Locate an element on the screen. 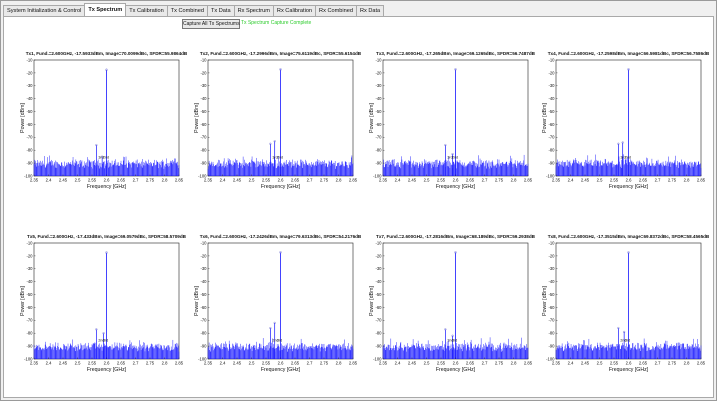  tab-rx-spectrum: Rx Spectrum is located at coordinates (253, 10).